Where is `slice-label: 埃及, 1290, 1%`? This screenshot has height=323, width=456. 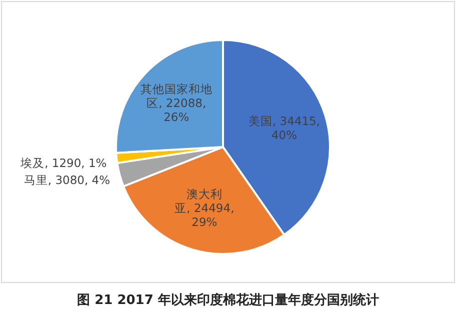 slice-label: 埃及, 1290, 1% is located at coordinates (63, 163).